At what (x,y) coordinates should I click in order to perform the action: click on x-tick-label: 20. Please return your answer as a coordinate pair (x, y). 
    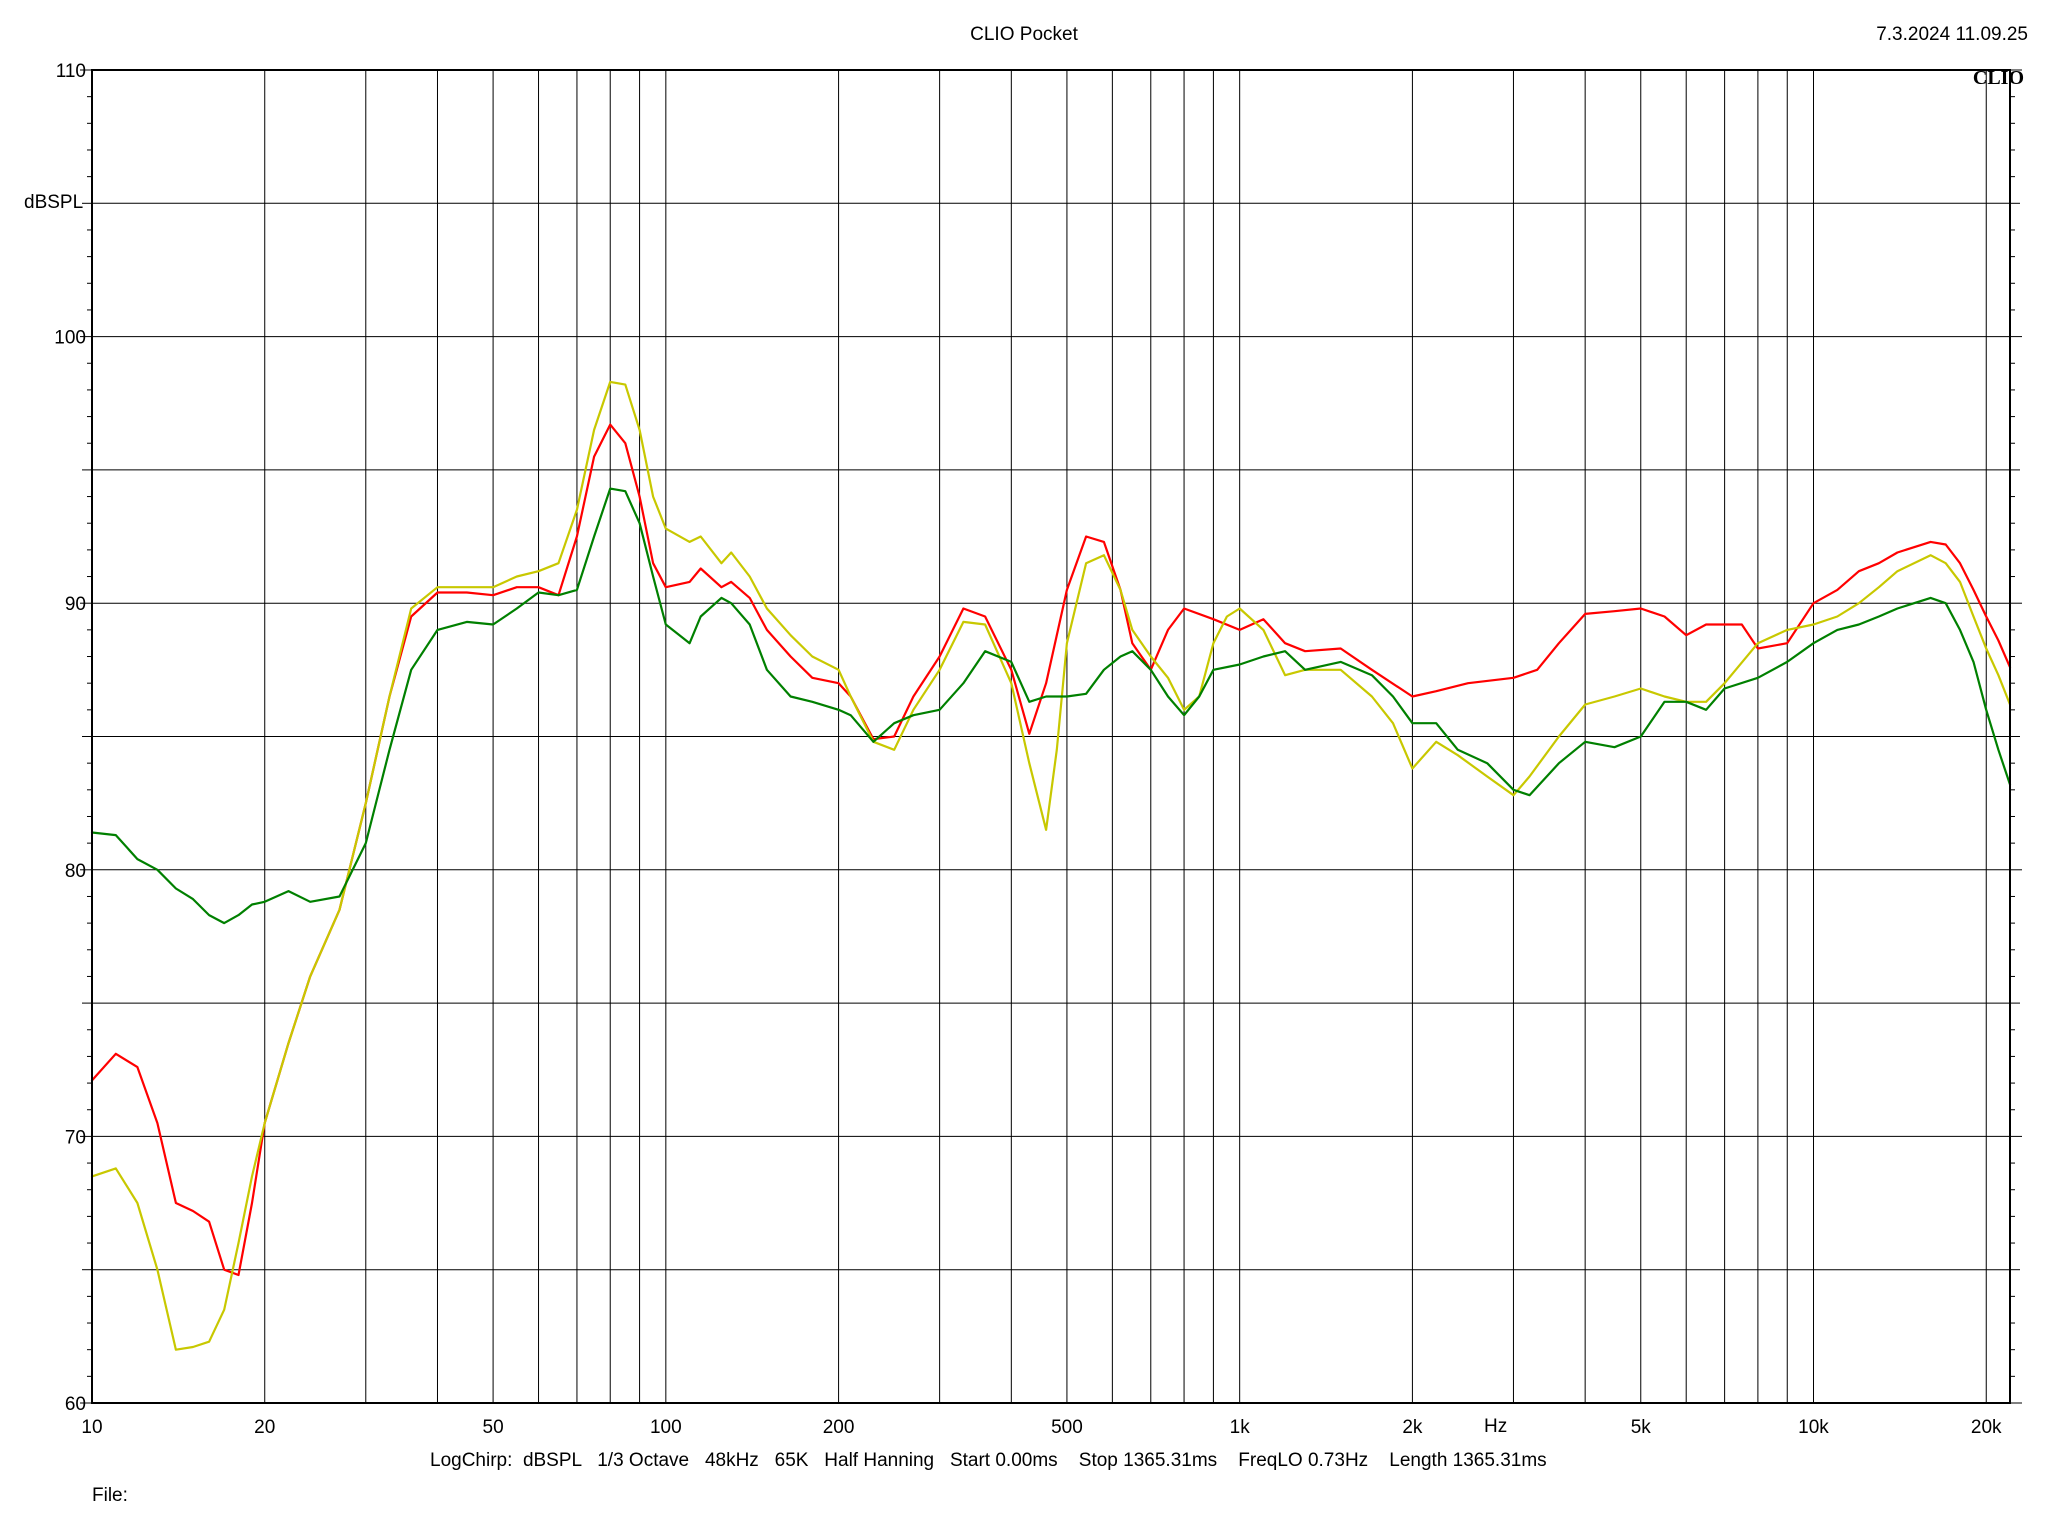
    Looking at the image, I should click on (264, 1427).